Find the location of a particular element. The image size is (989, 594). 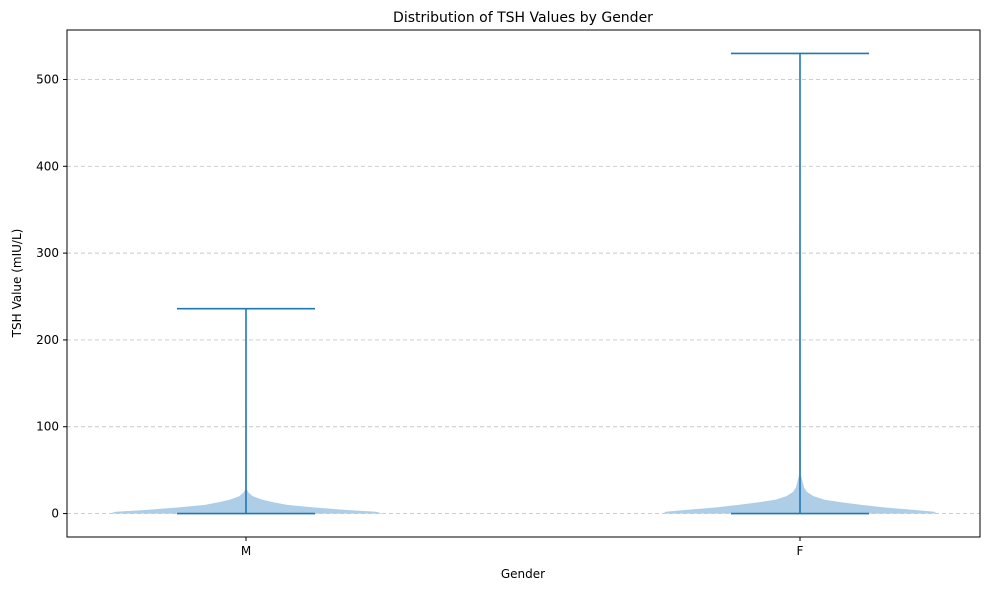

y-tick-label: 300 is located at coordinates (47, 253).